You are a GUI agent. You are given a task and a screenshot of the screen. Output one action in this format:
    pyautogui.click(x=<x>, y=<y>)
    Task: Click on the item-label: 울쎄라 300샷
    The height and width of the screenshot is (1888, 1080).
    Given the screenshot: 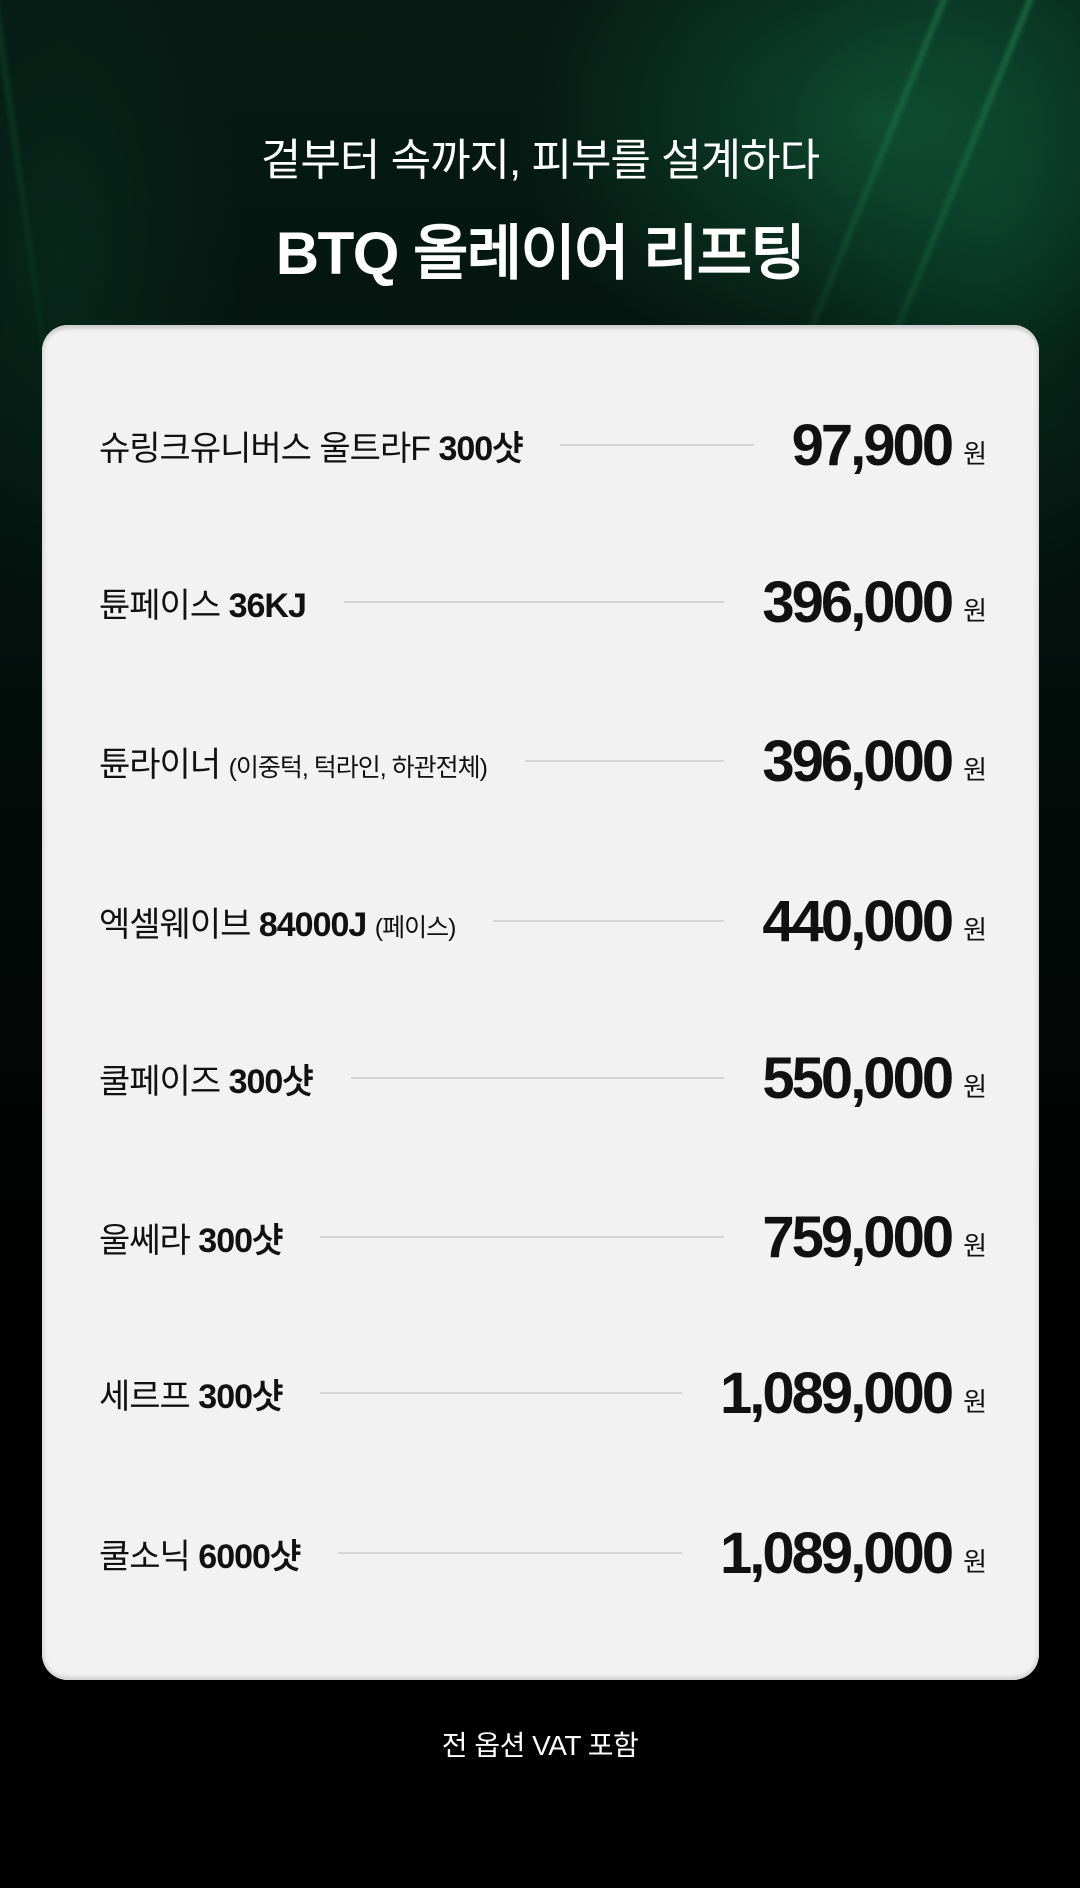 What is the action you would take?
    pyautogui.click(x=191, y=1237)
    